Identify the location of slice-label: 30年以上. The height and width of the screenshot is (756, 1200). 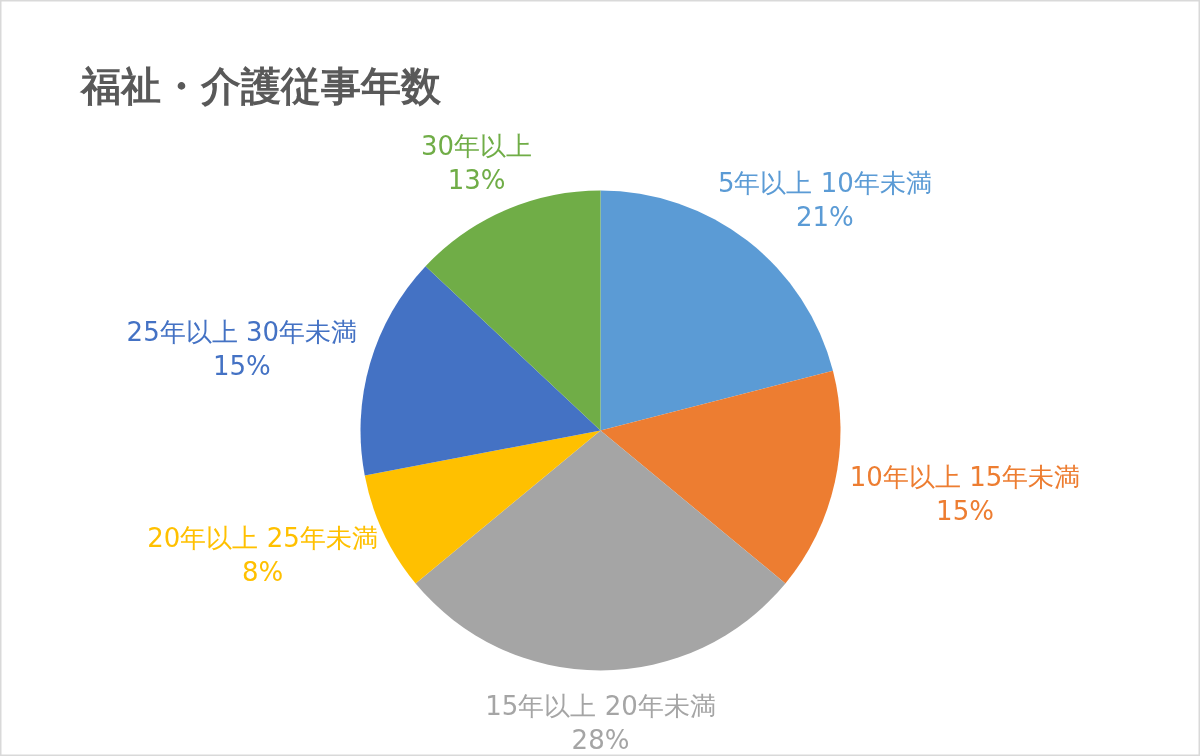
(477, 145).